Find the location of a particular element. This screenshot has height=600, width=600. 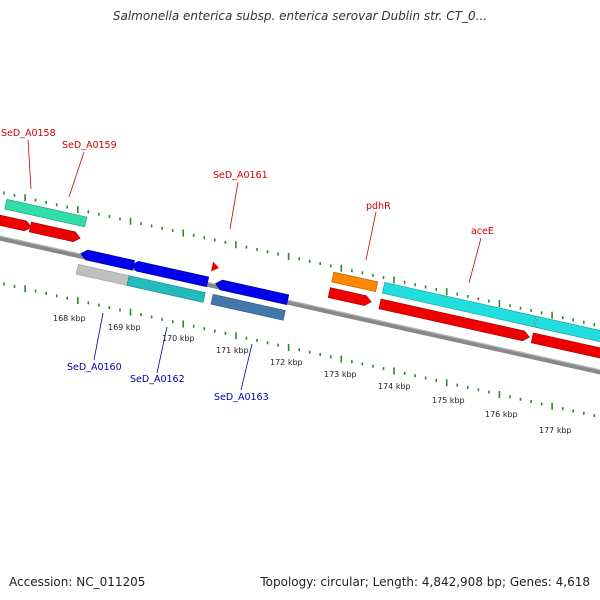

scale-label-177: 177 kbp is located at coordinates (555, 430).